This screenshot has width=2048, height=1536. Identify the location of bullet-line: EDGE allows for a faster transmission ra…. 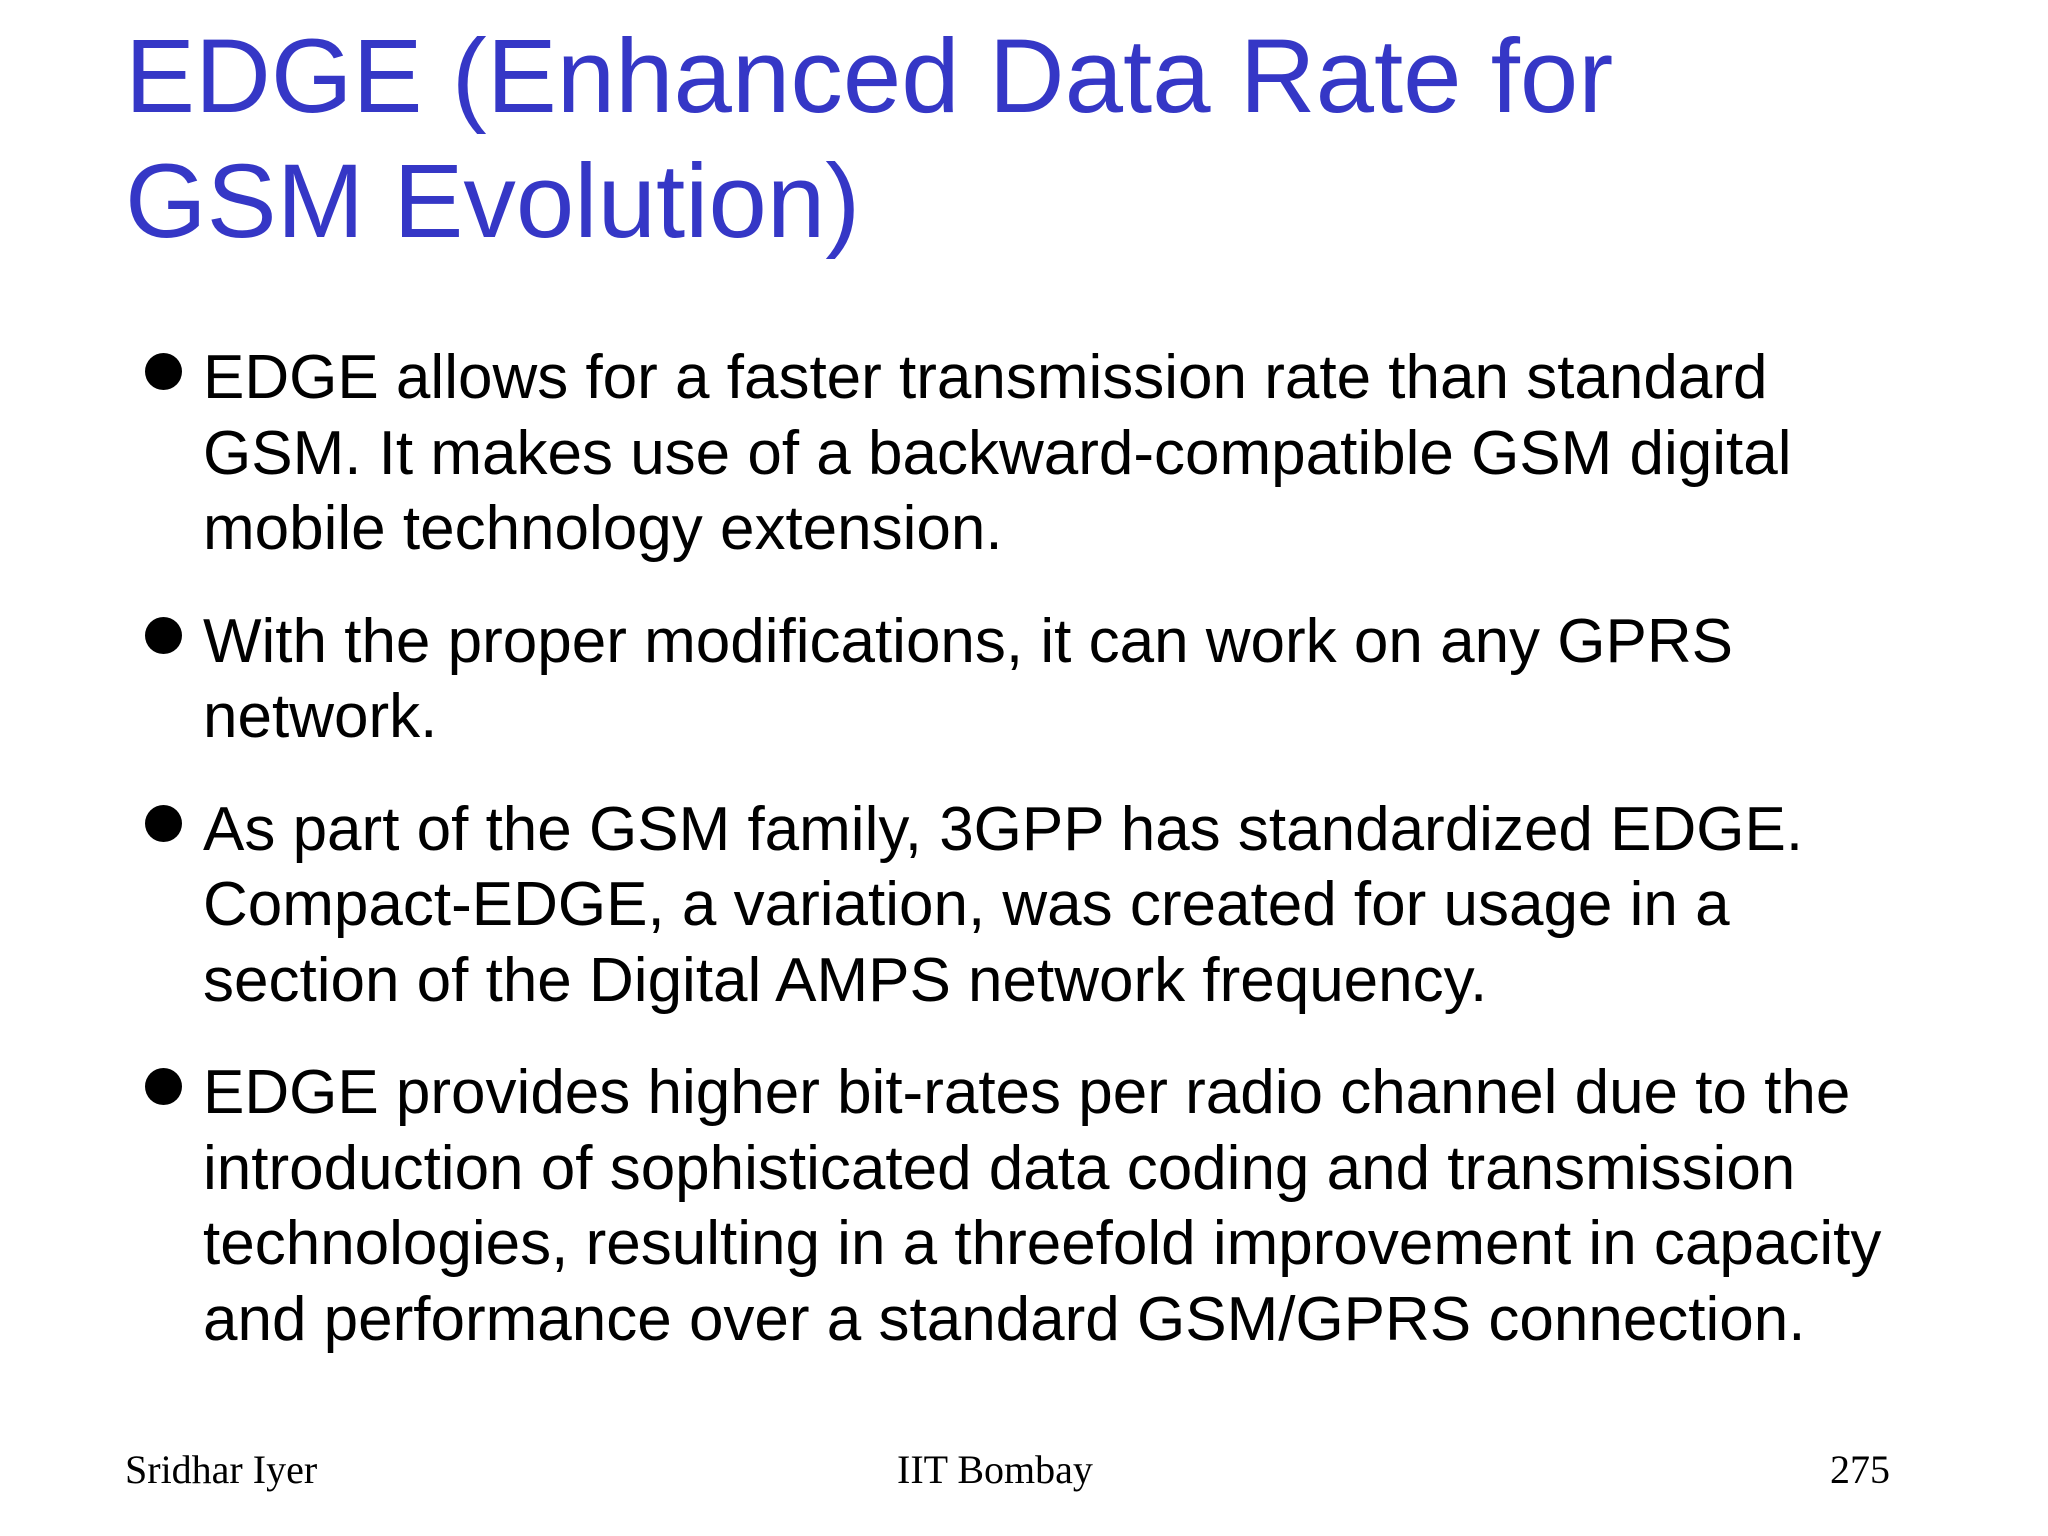
(985, 377).